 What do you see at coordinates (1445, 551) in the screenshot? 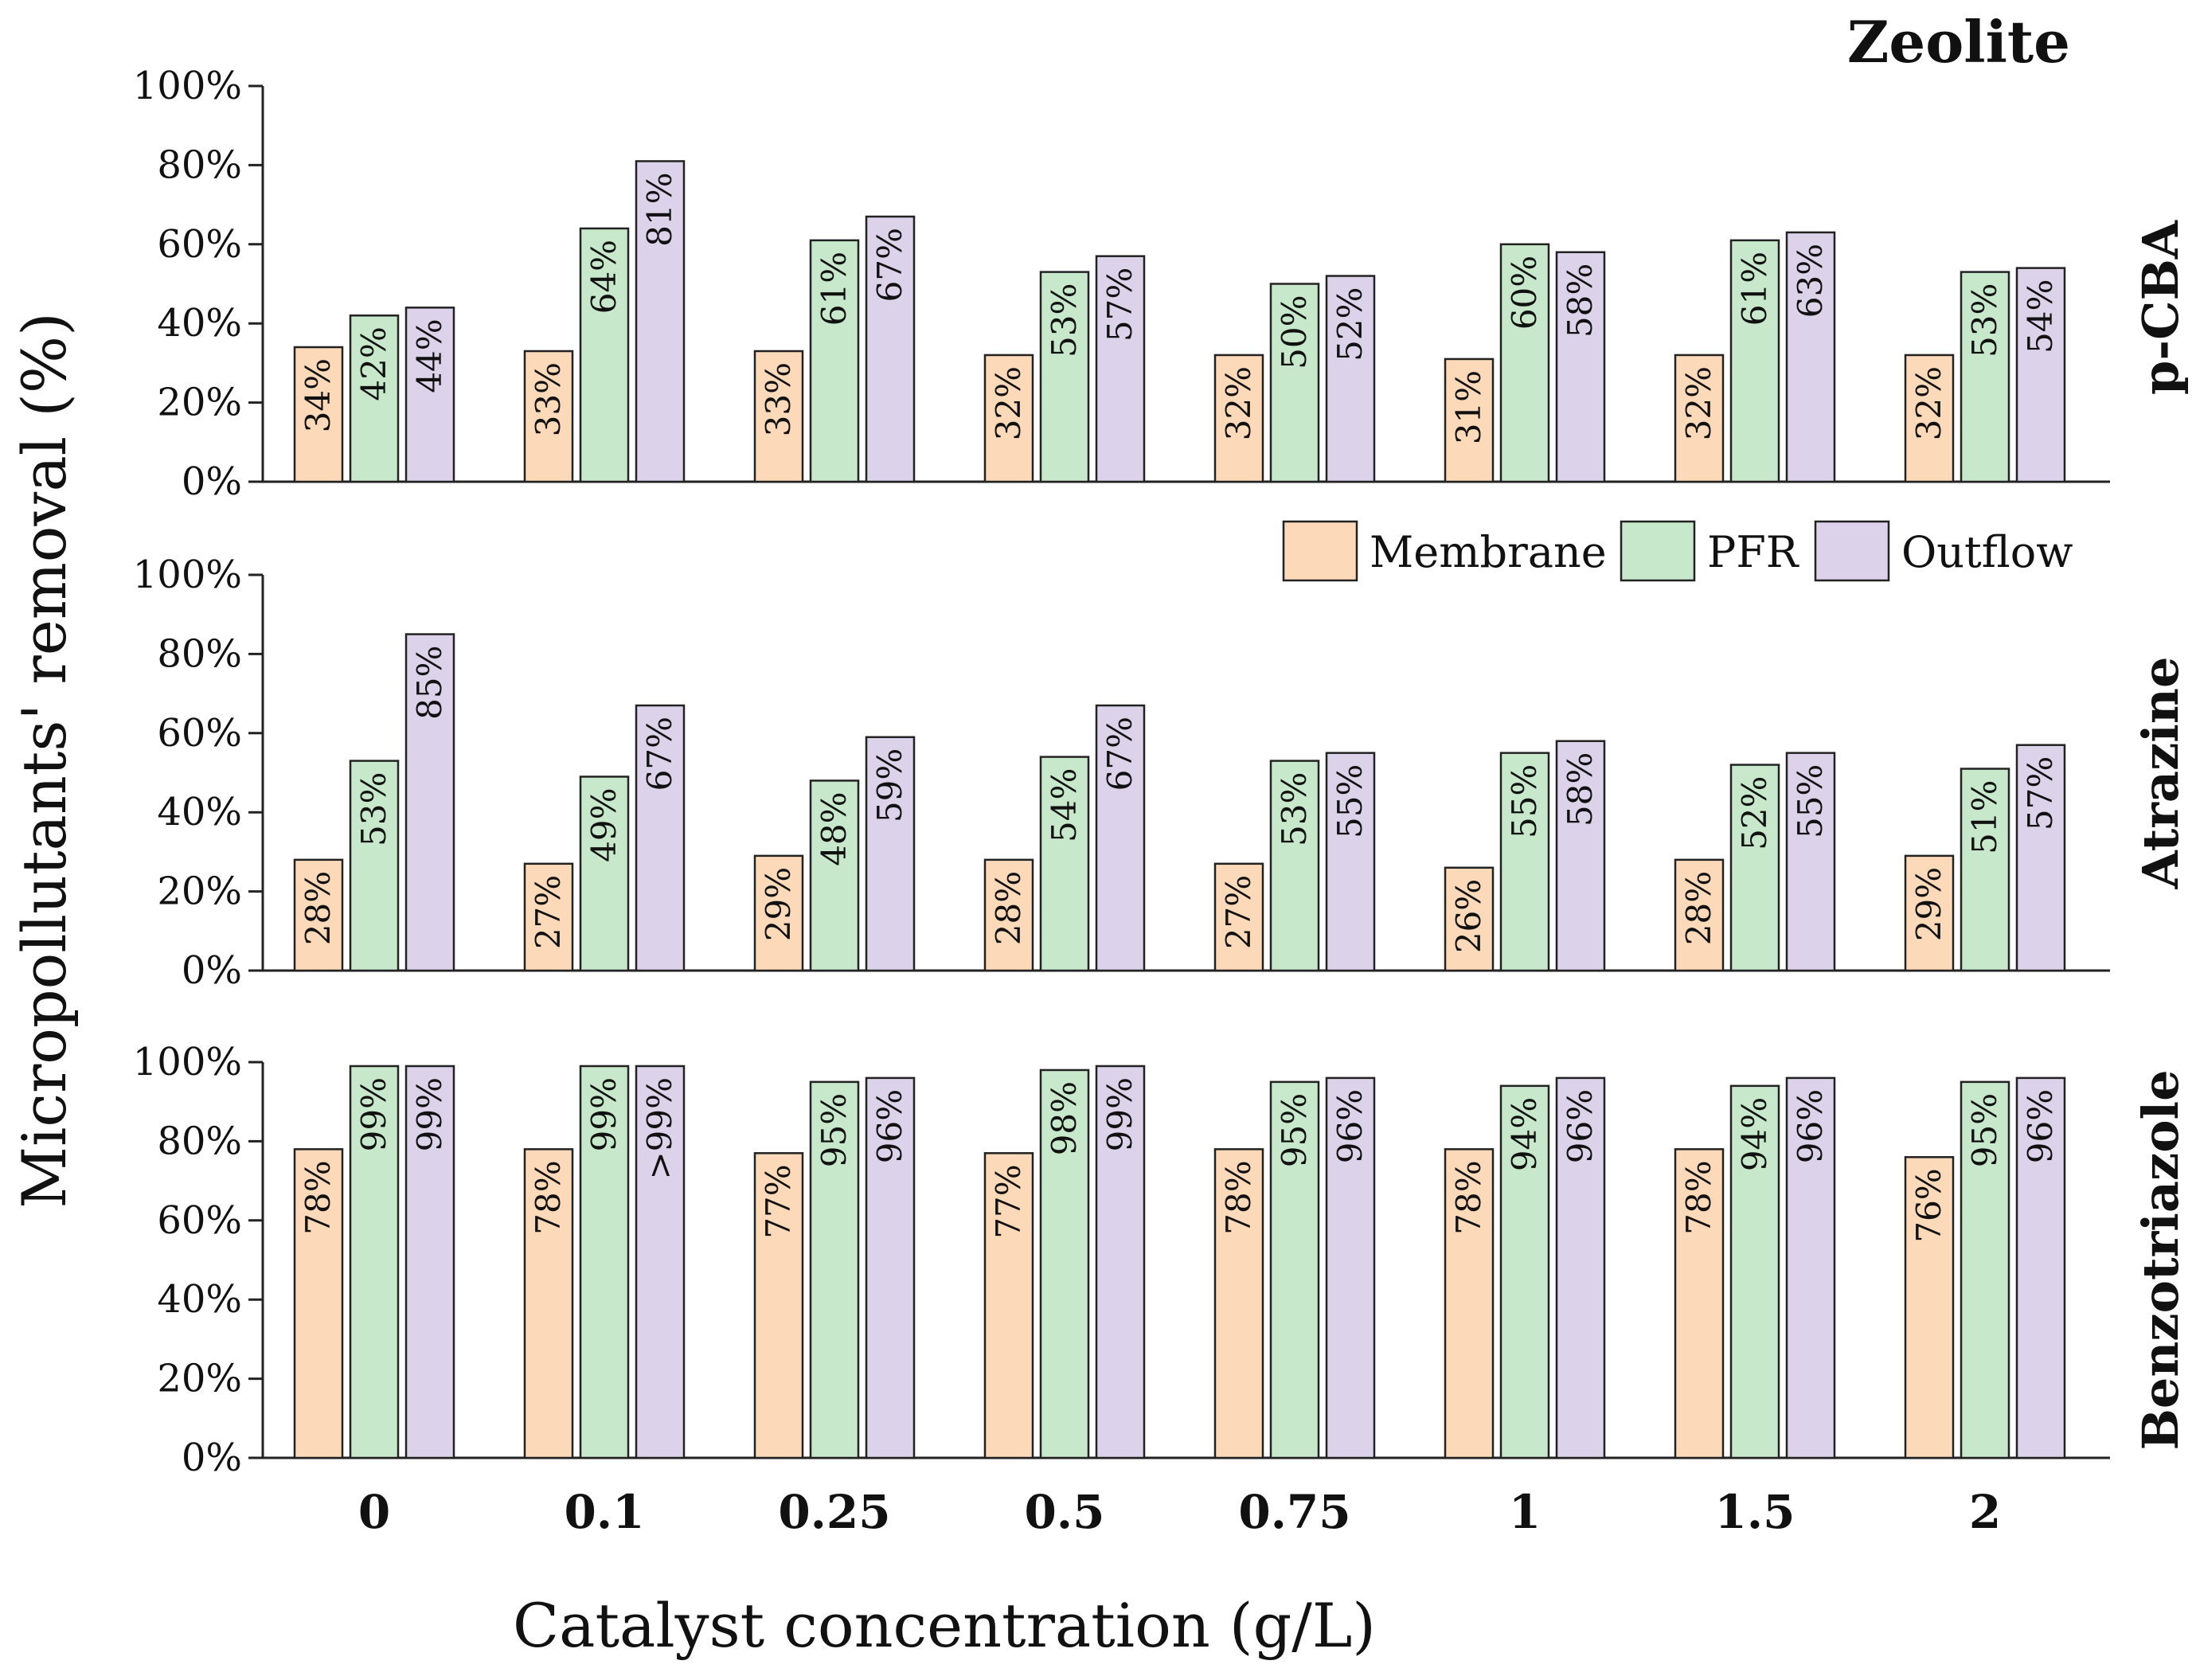
I see `legend-item-membrane: Membrane` at bounding box center [1445, 551].